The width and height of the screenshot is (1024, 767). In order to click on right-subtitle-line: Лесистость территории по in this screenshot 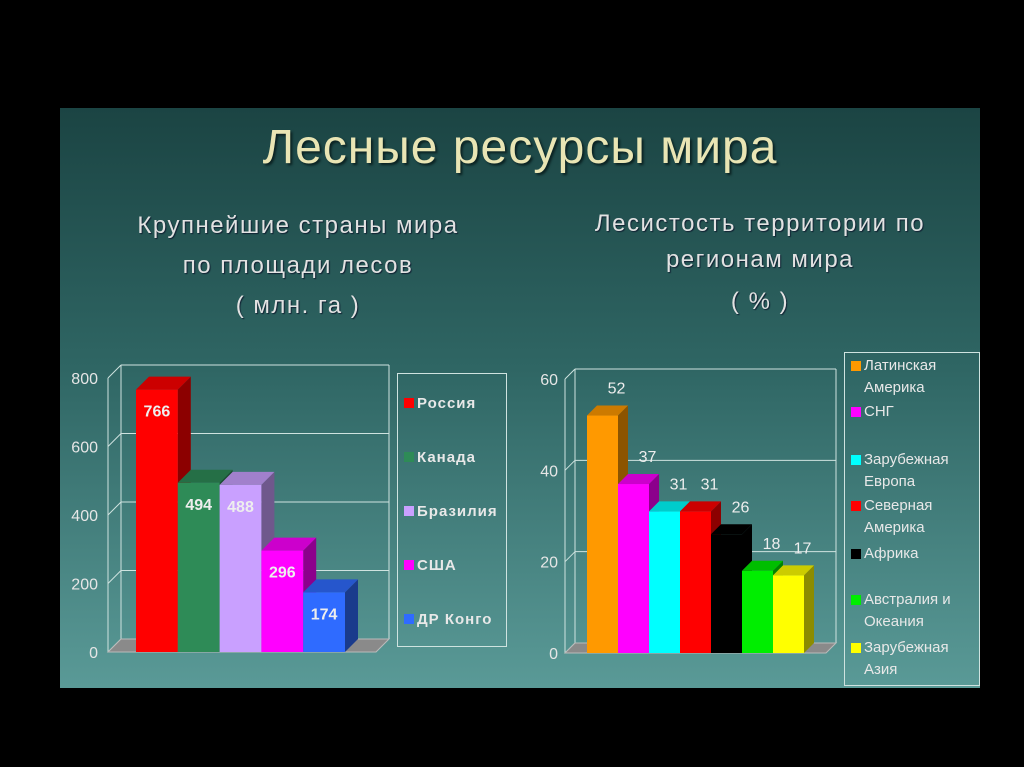, I will do `click(760, 223)`.